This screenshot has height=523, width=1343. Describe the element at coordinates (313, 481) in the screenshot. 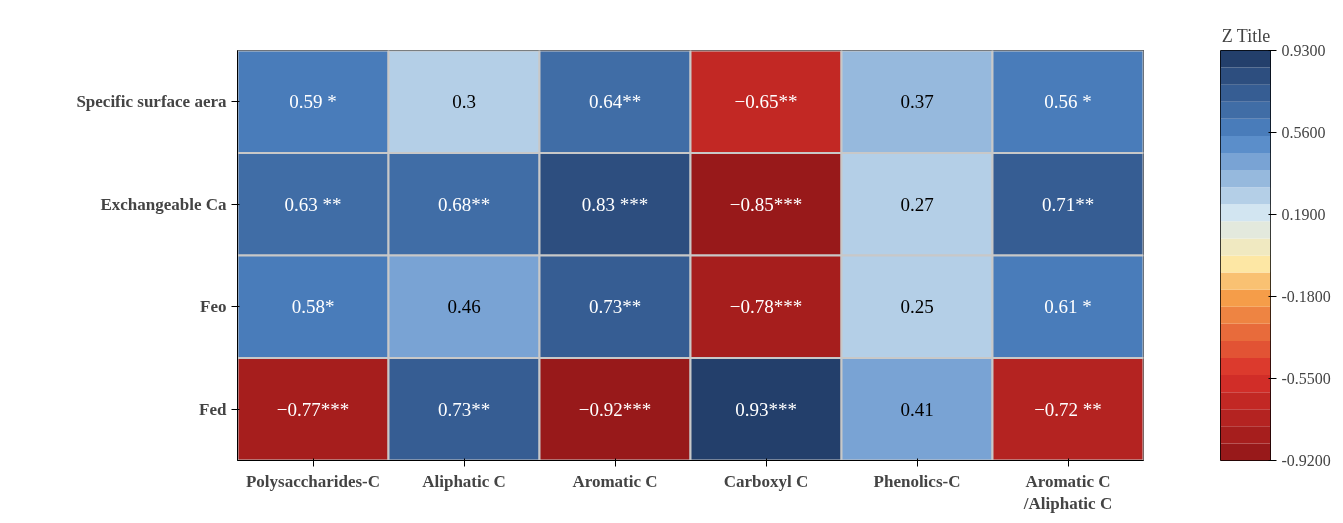

I see `x-tick-label: Polysaccharides-C` at that location.